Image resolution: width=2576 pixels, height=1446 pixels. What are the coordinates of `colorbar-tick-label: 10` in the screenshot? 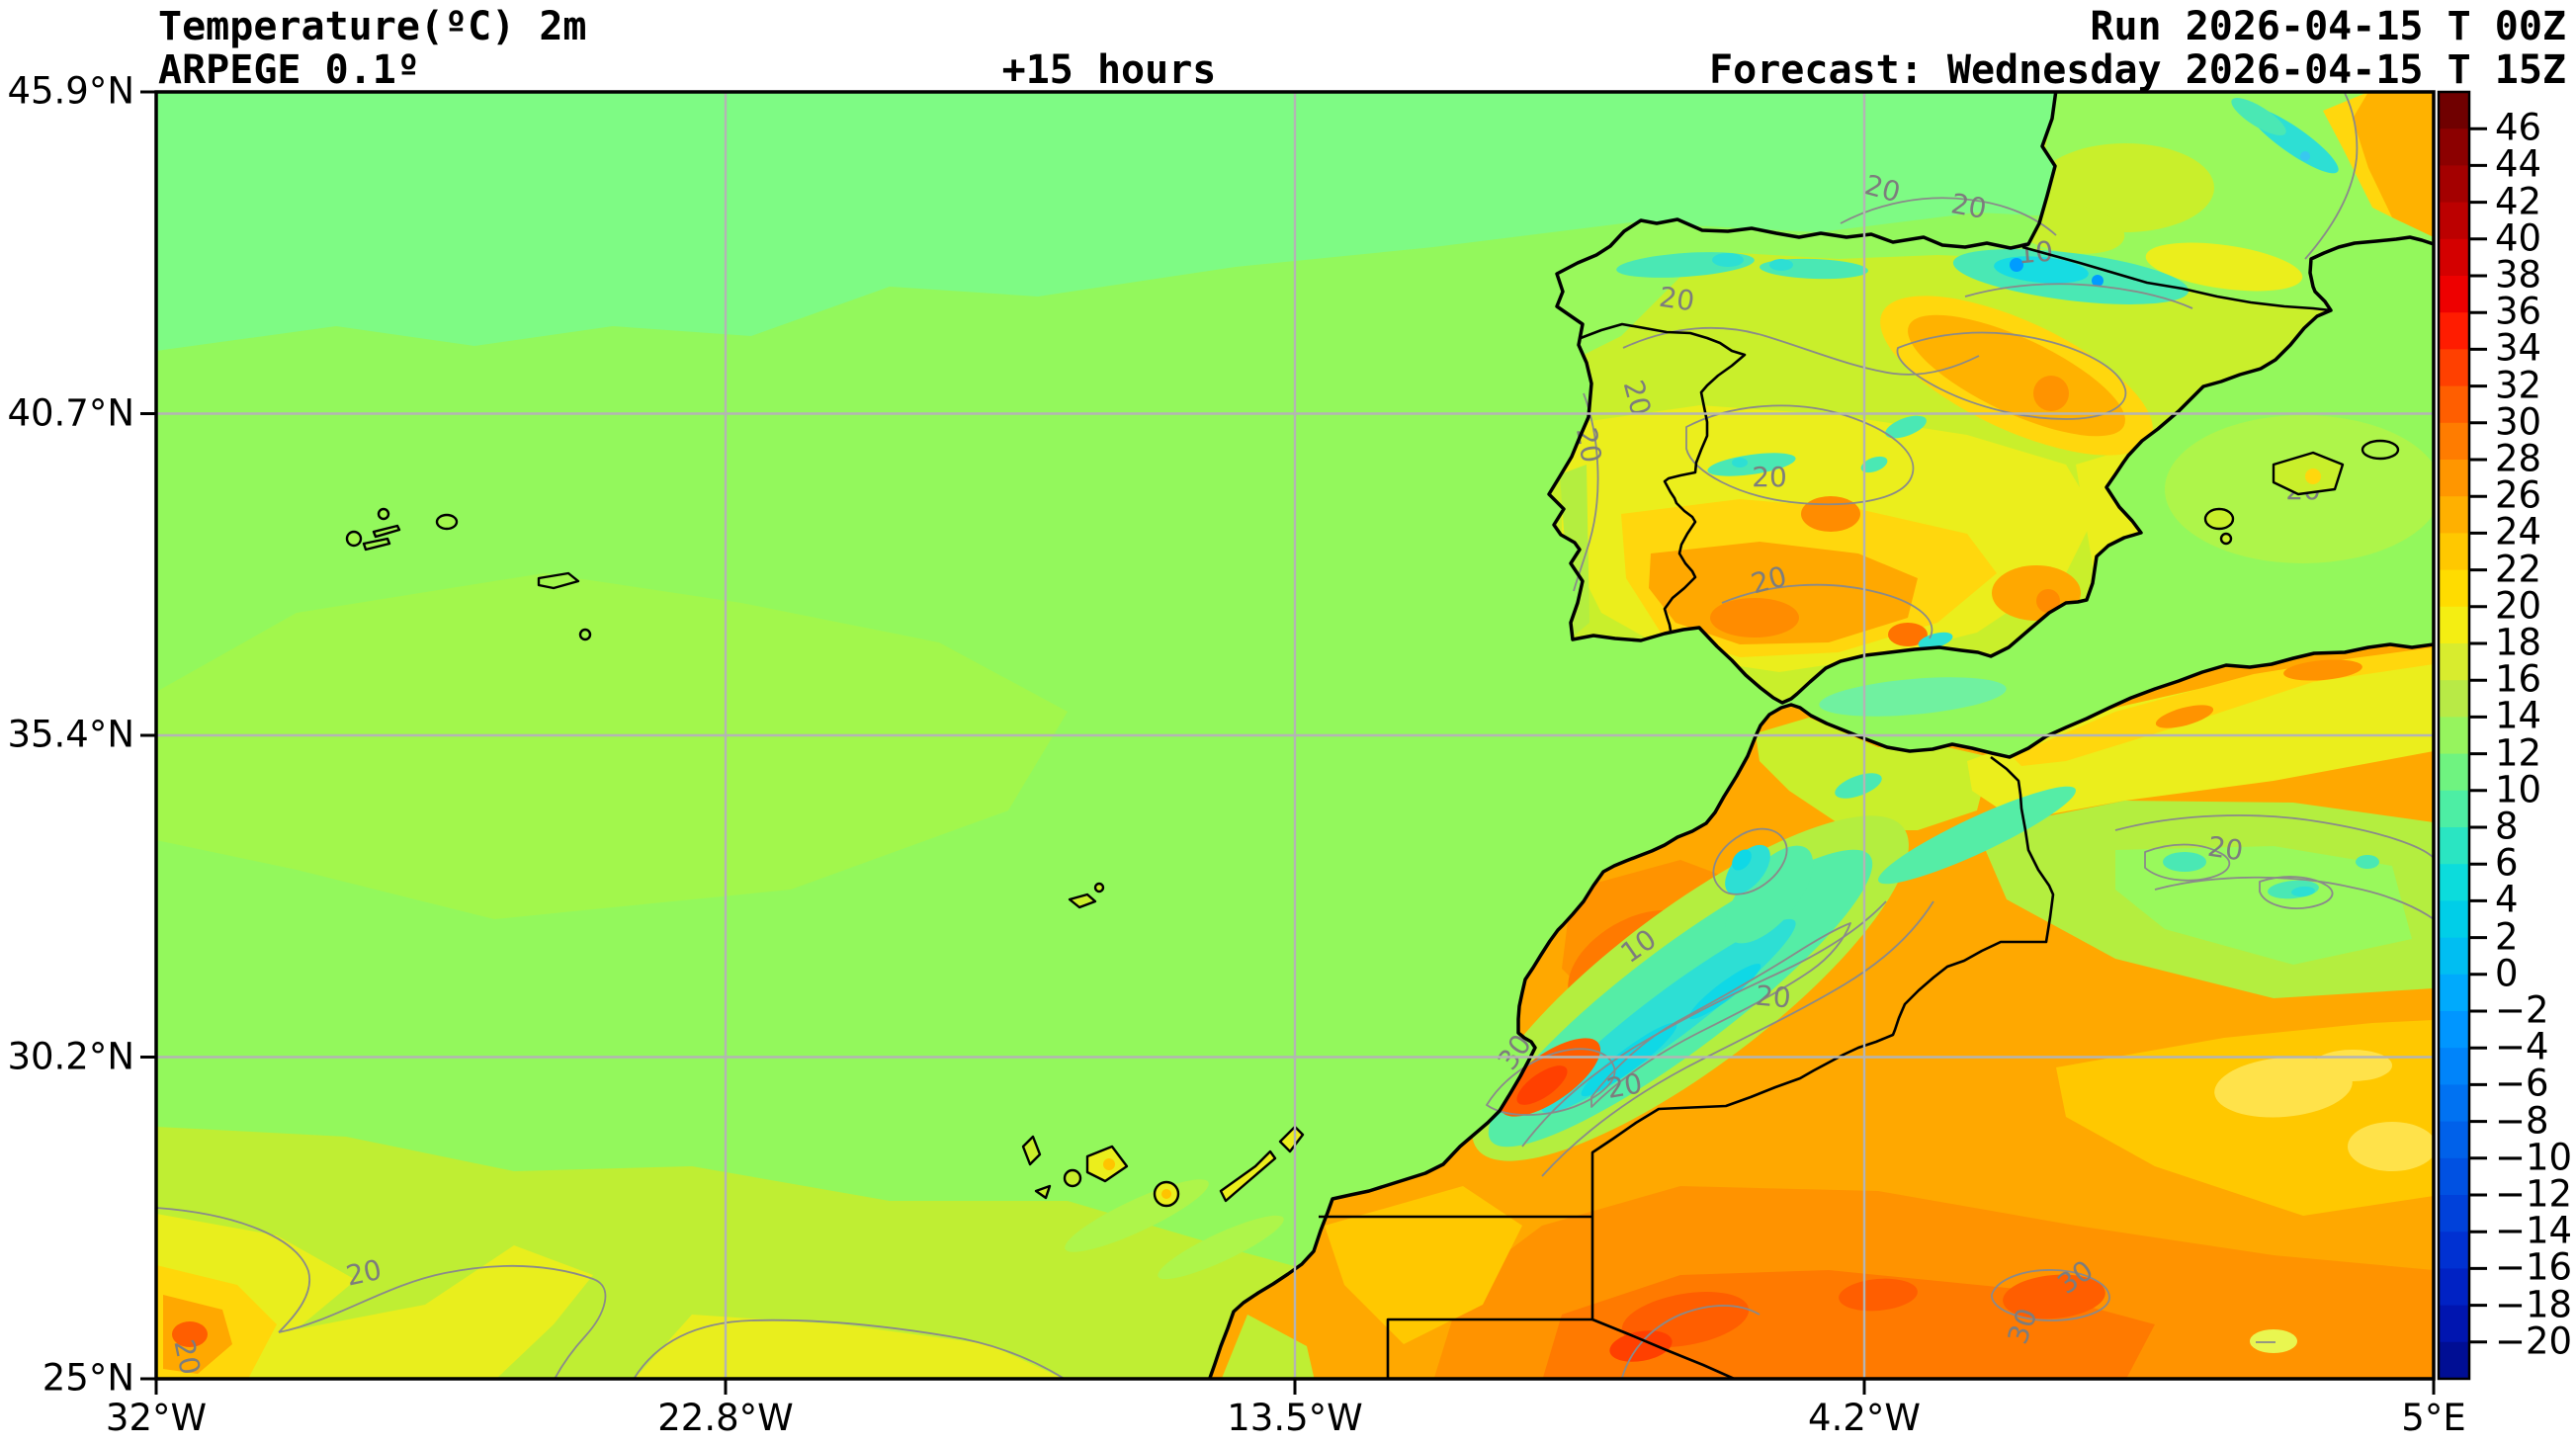 It's located at (2518, 789).